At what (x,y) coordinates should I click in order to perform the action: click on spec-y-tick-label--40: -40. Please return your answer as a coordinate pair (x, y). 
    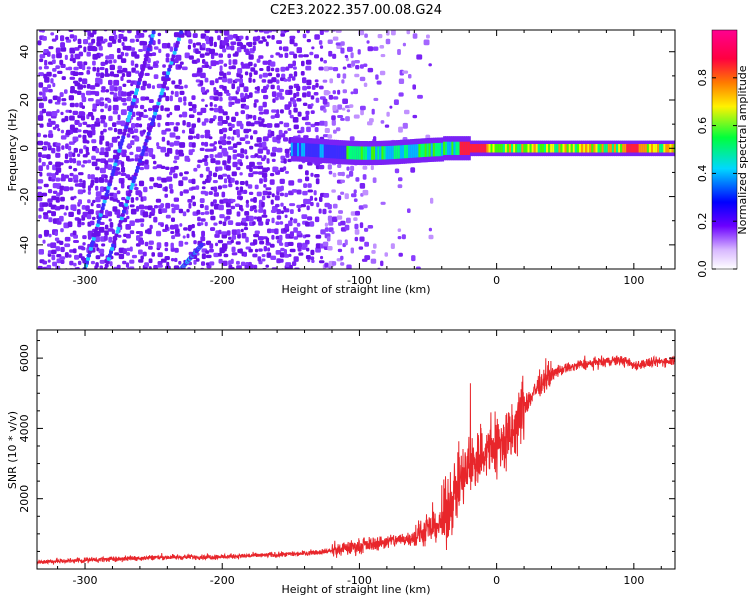
    Looking at the image, I should click on (24, 245).